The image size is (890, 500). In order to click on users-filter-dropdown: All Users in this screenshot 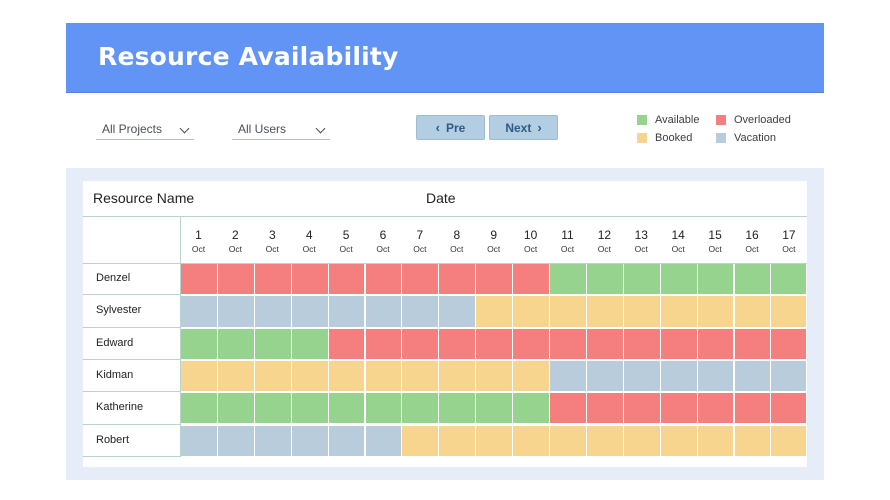, I will do `click(281, 130)`.